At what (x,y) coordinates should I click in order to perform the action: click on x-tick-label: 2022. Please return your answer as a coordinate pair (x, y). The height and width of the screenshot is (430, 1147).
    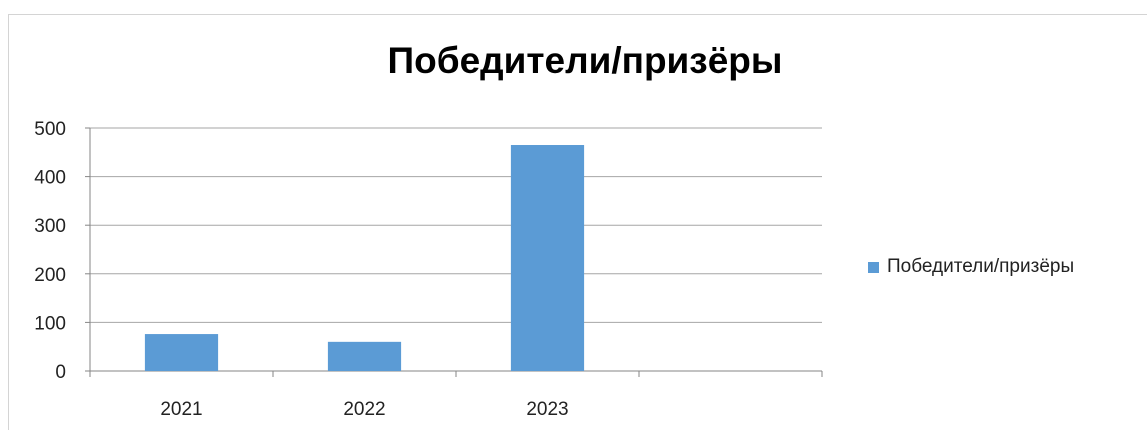
    Looking at the image, I should click on (364, 409).